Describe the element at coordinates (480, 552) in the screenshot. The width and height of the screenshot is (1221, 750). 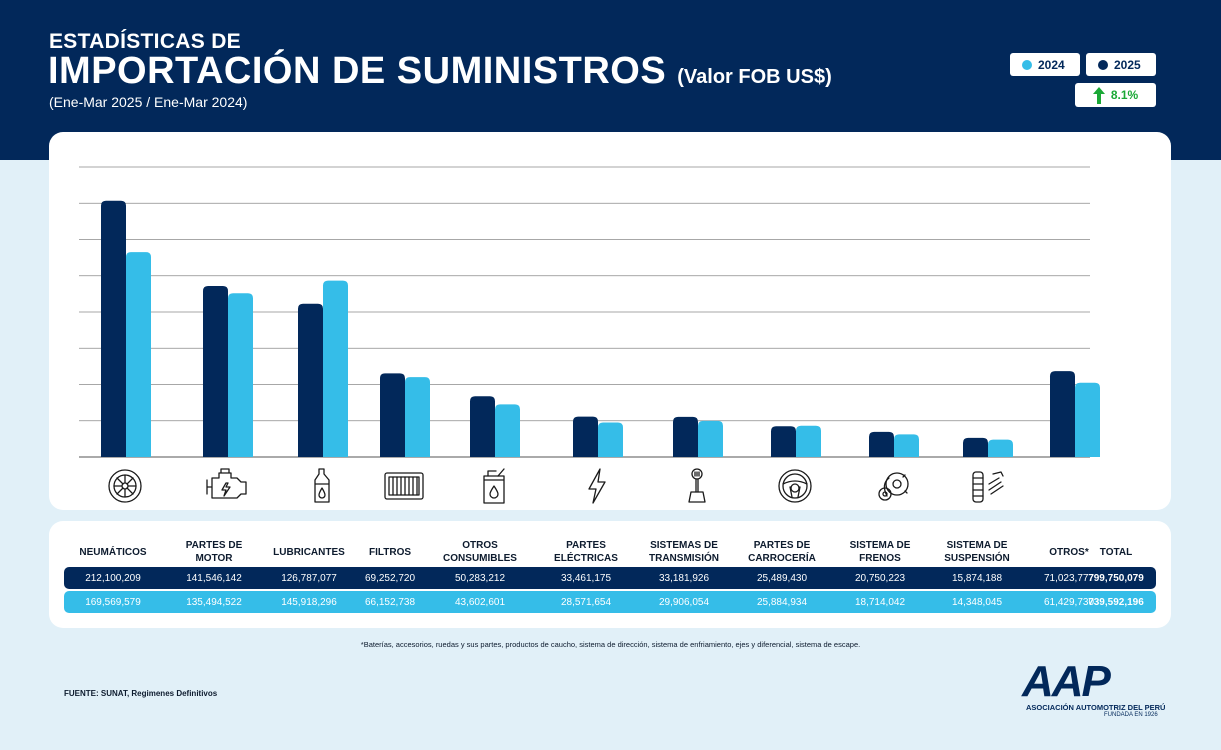
I see `table-header: OTROS CONSUMIBLES` at that location.